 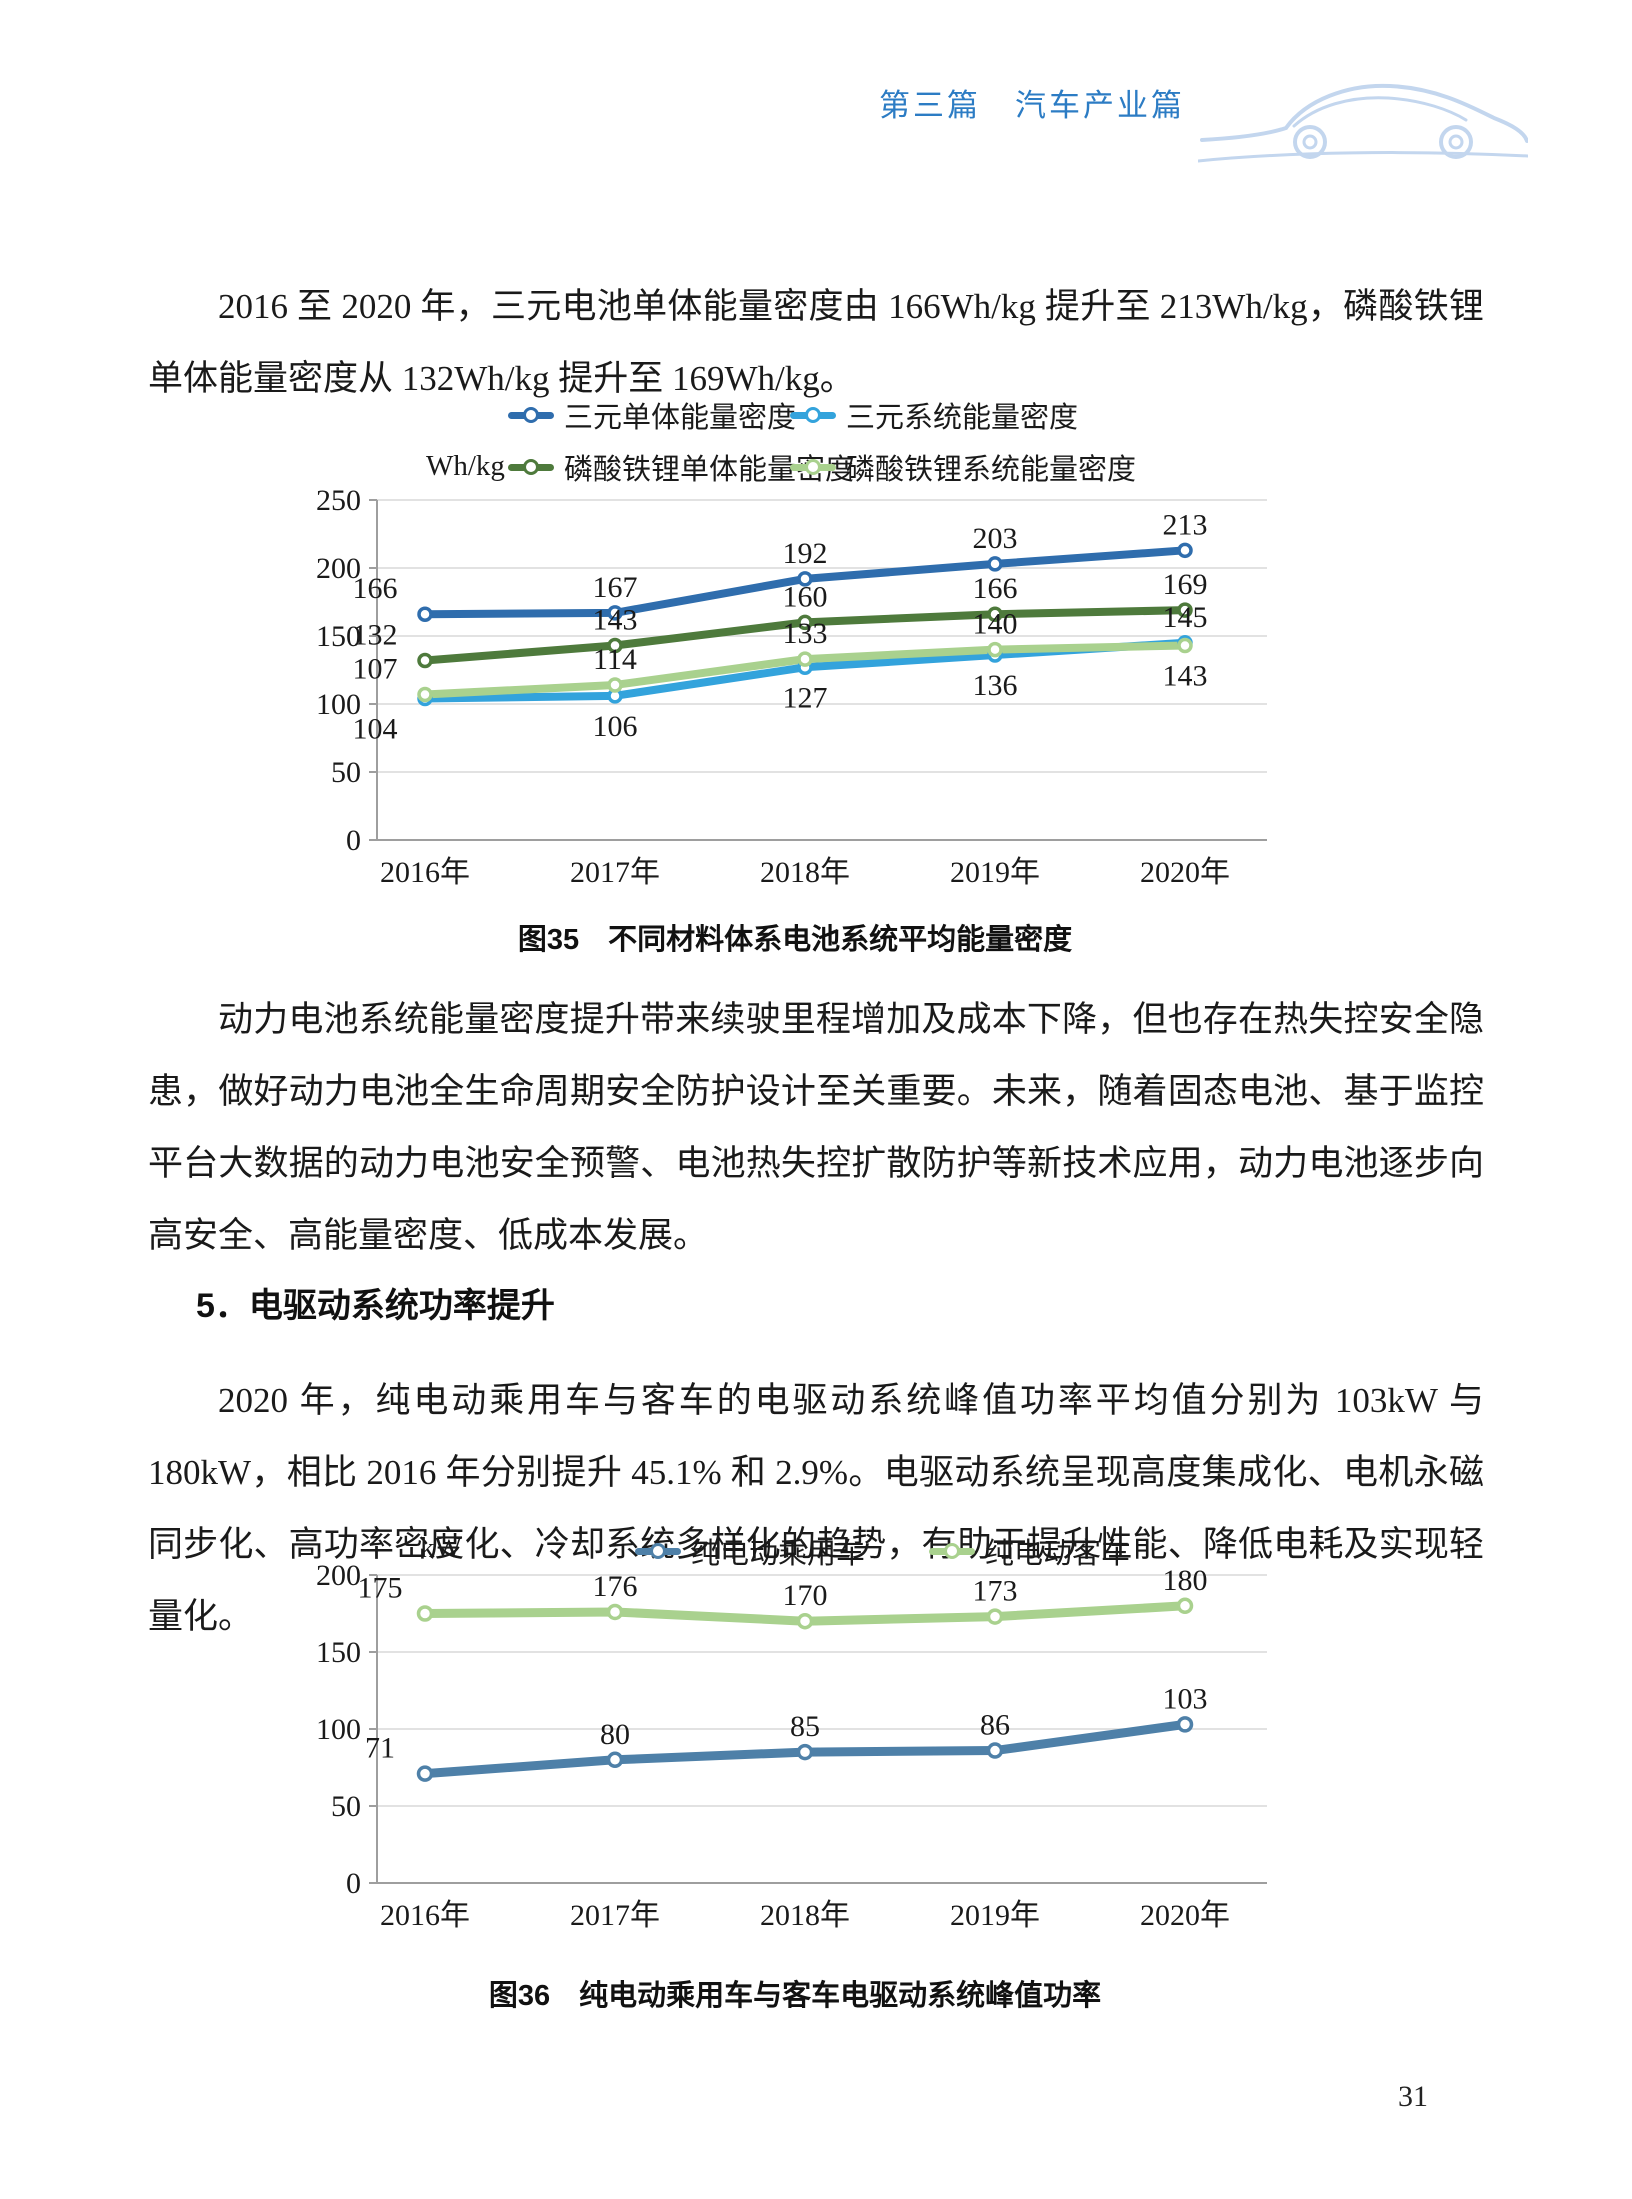 I want to click on svg-text: 250, so click(x=338, y=500).